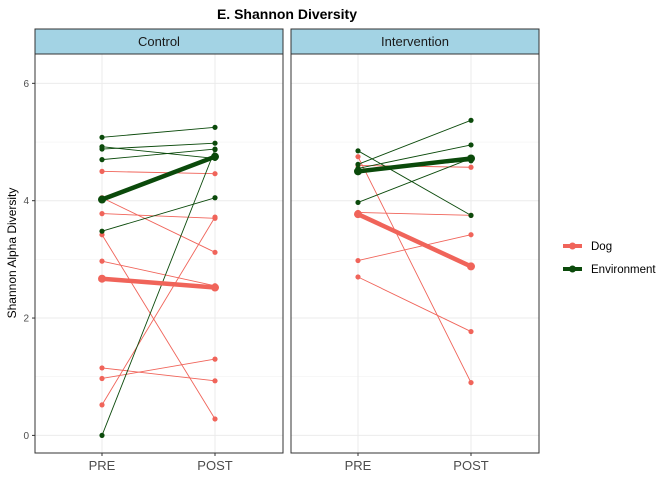  Describe the element at coordinates (26, 319) in the screenshot. I see `y-tick-label: 2` at that location.